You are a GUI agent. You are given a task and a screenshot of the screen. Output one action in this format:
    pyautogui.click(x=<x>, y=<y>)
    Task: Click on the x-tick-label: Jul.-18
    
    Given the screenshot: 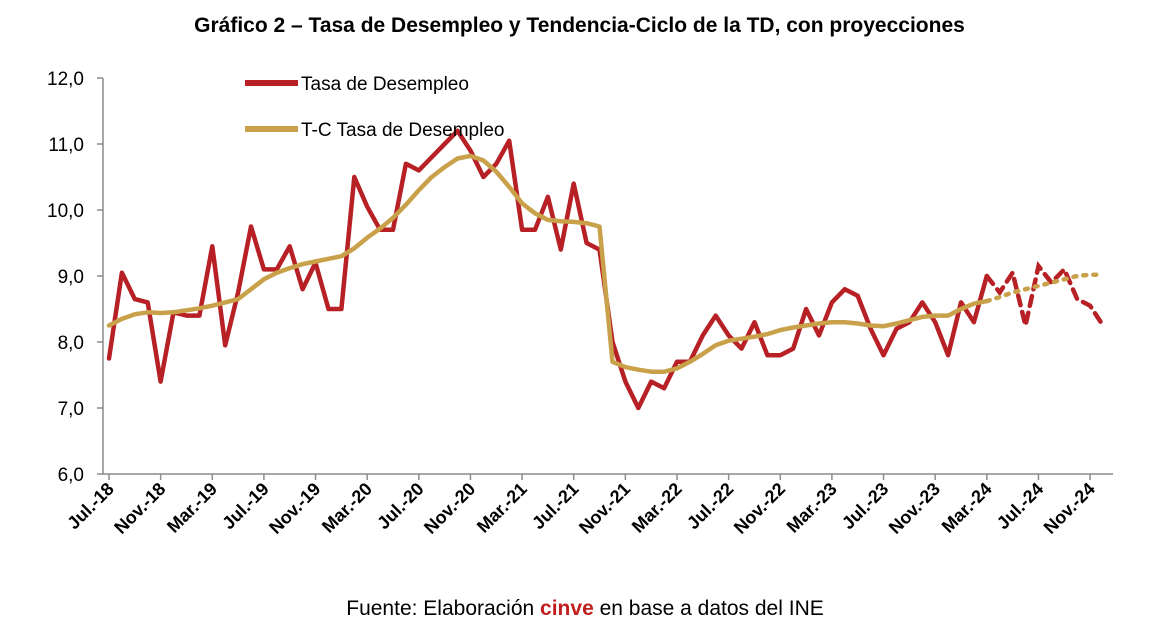 What is the action you would take?
    pyautogui.click(x=90, y=506)
    